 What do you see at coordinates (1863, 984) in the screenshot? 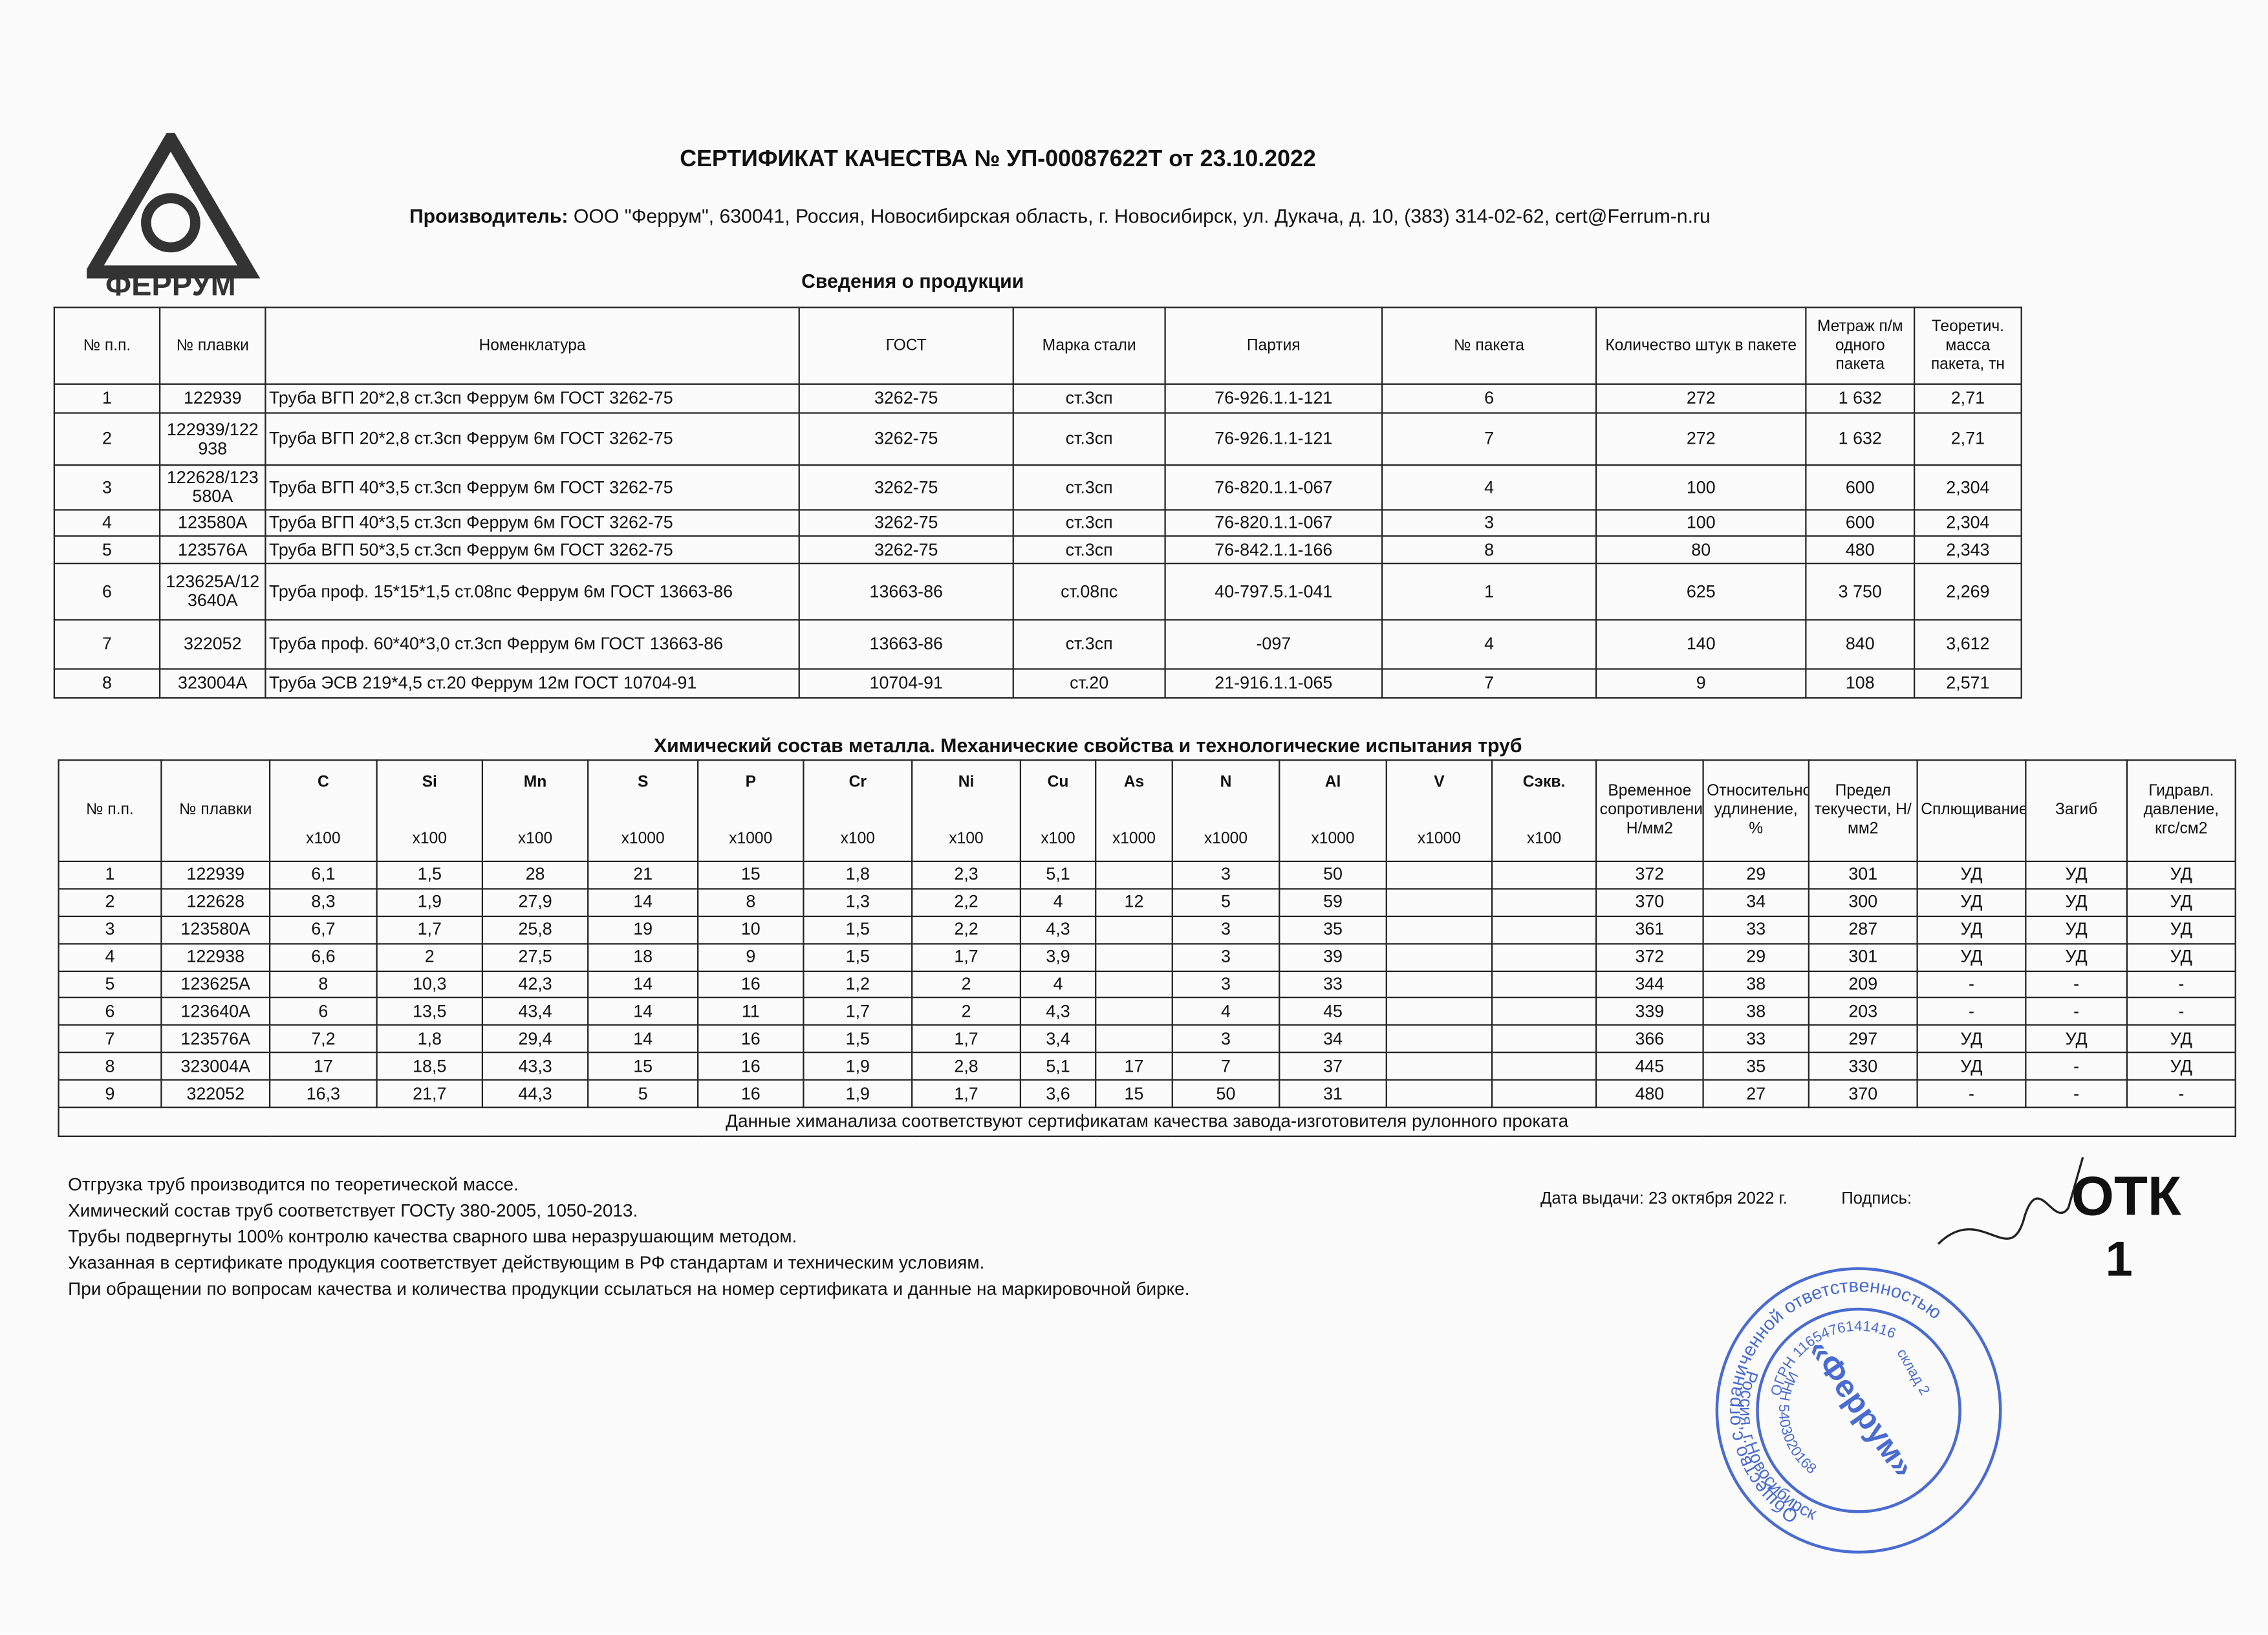
I see `cell: 209` at bounding box center [1863, 984].